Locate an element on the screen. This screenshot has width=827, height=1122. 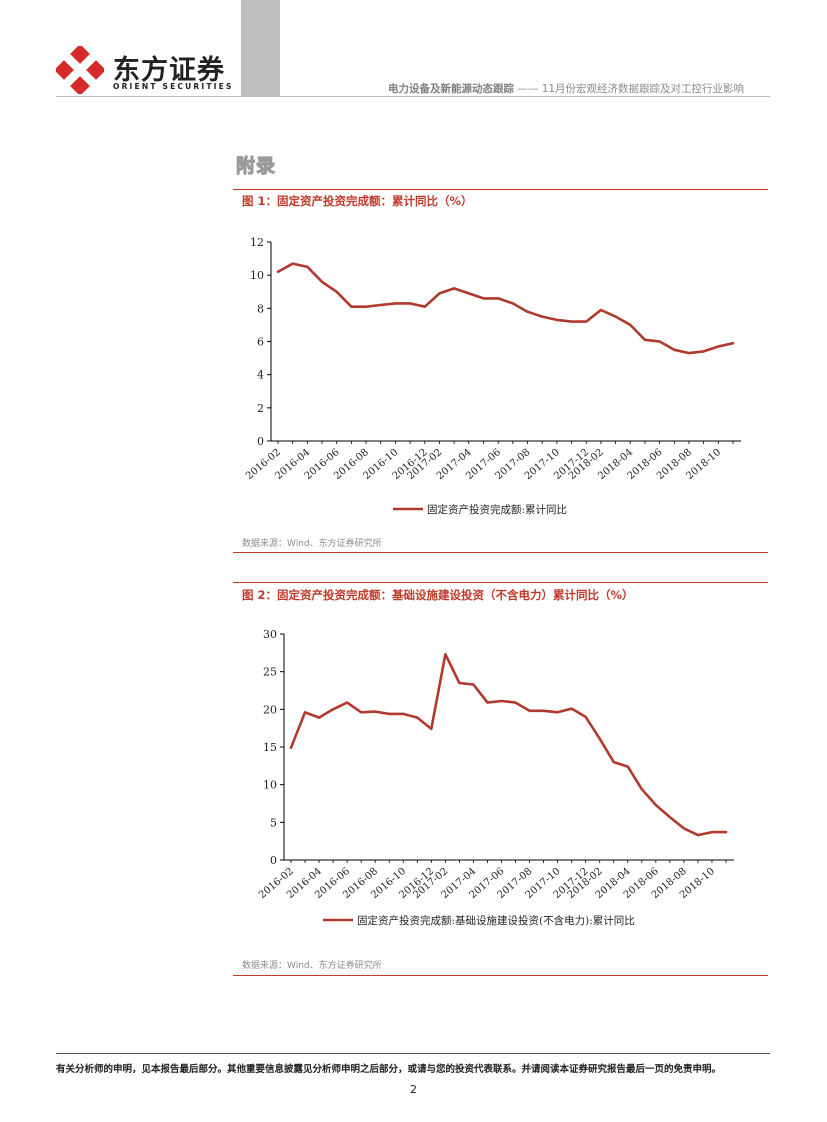
chart2-y-tick-label: 10 is located at coordinates (270, 785).